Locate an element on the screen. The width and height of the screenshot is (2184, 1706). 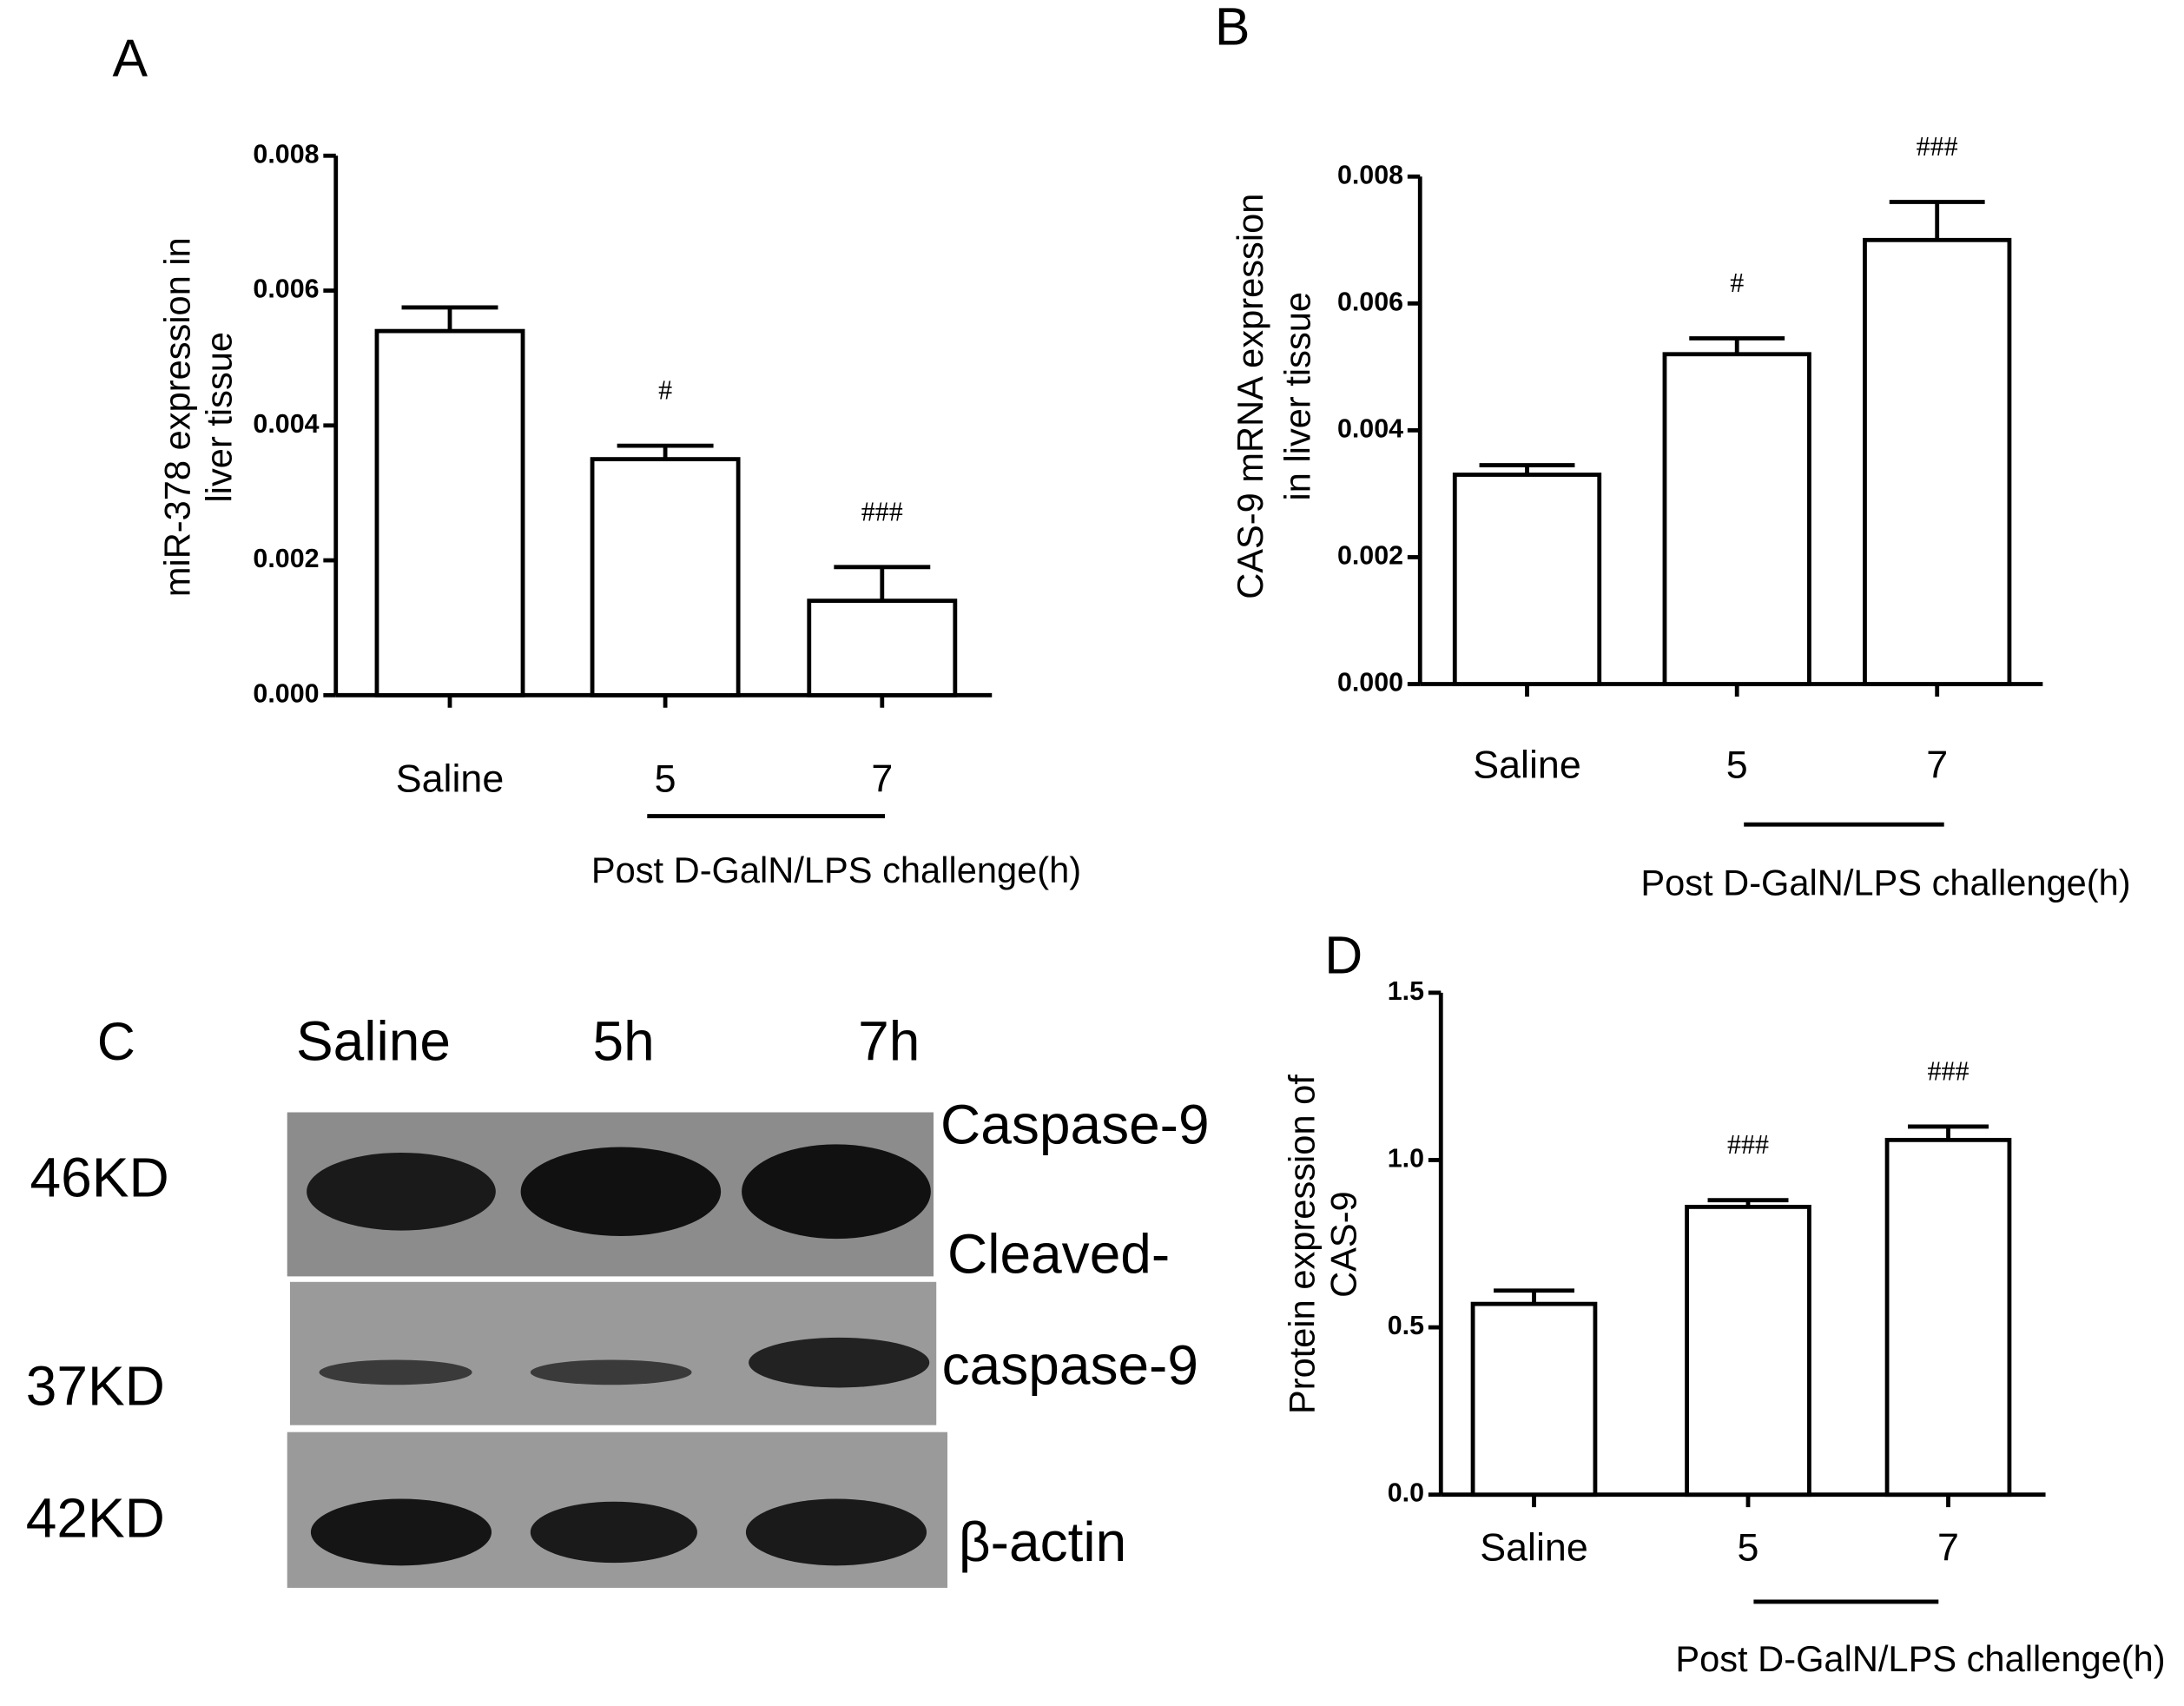
band-label: Cleaved- is located at coordinates (1058, 1253).